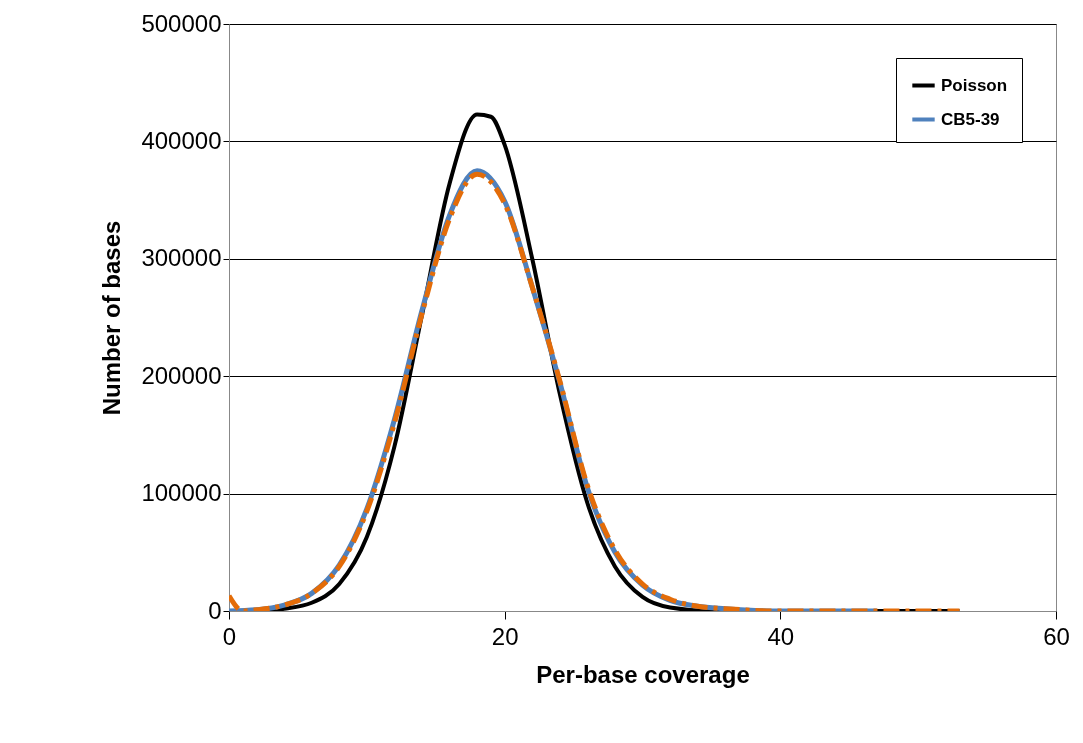 This screenshot has width=1083, height=743. I want to click on y-tick-label: 400000, so click(181, 140).